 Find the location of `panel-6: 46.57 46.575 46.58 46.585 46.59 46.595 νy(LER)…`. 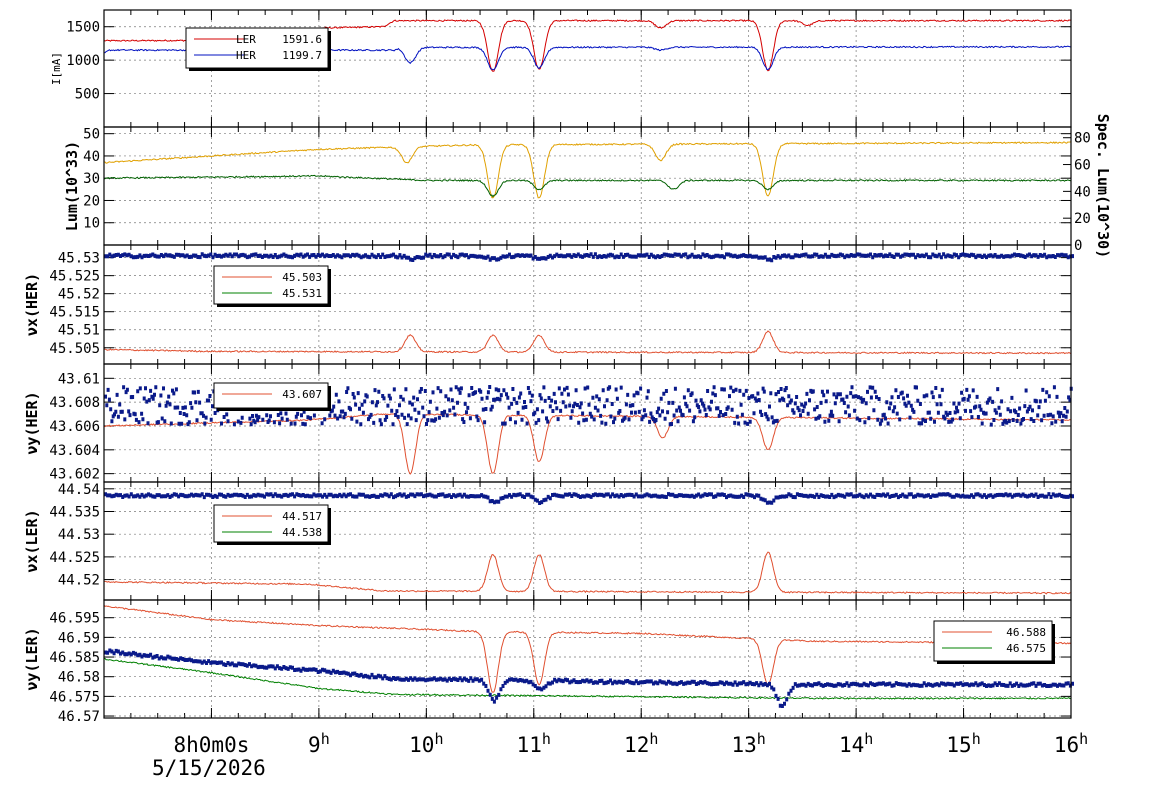

panel-6: 46.57 46.575 46.58 46.585 46.59 46.595 νy(LER)… is located at coordinates (548, 662).